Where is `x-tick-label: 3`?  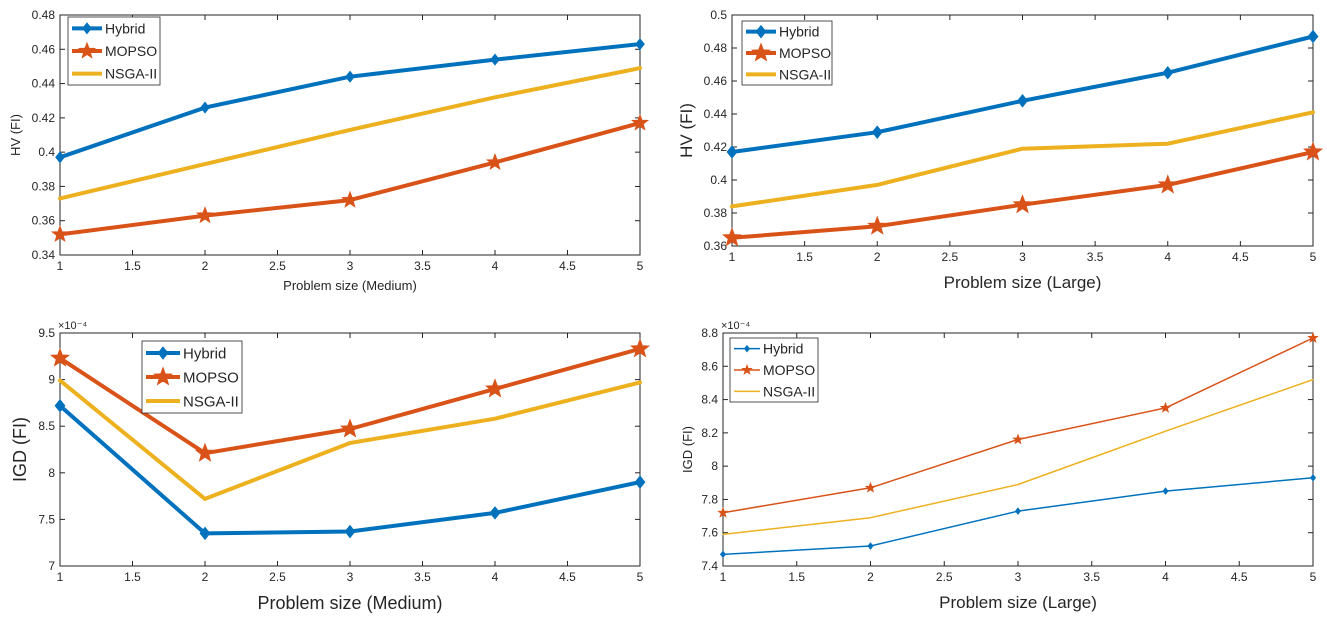 x-tick-label: 3 is located at coordinates (1022, 257).